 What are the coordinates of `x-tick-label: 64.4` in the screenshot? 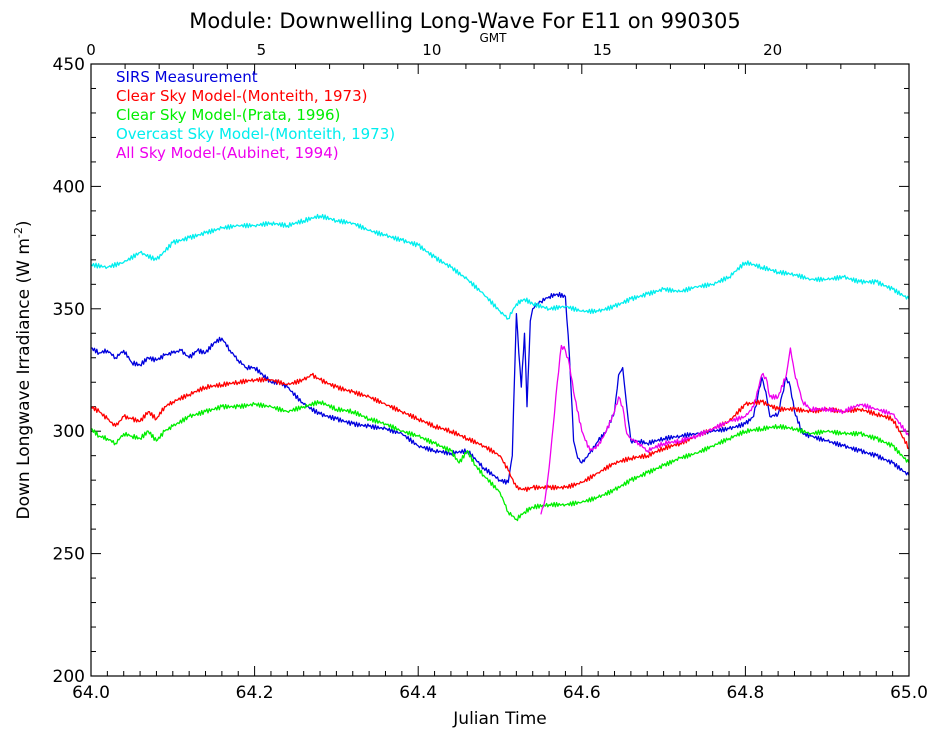 It's located at (418, 693).